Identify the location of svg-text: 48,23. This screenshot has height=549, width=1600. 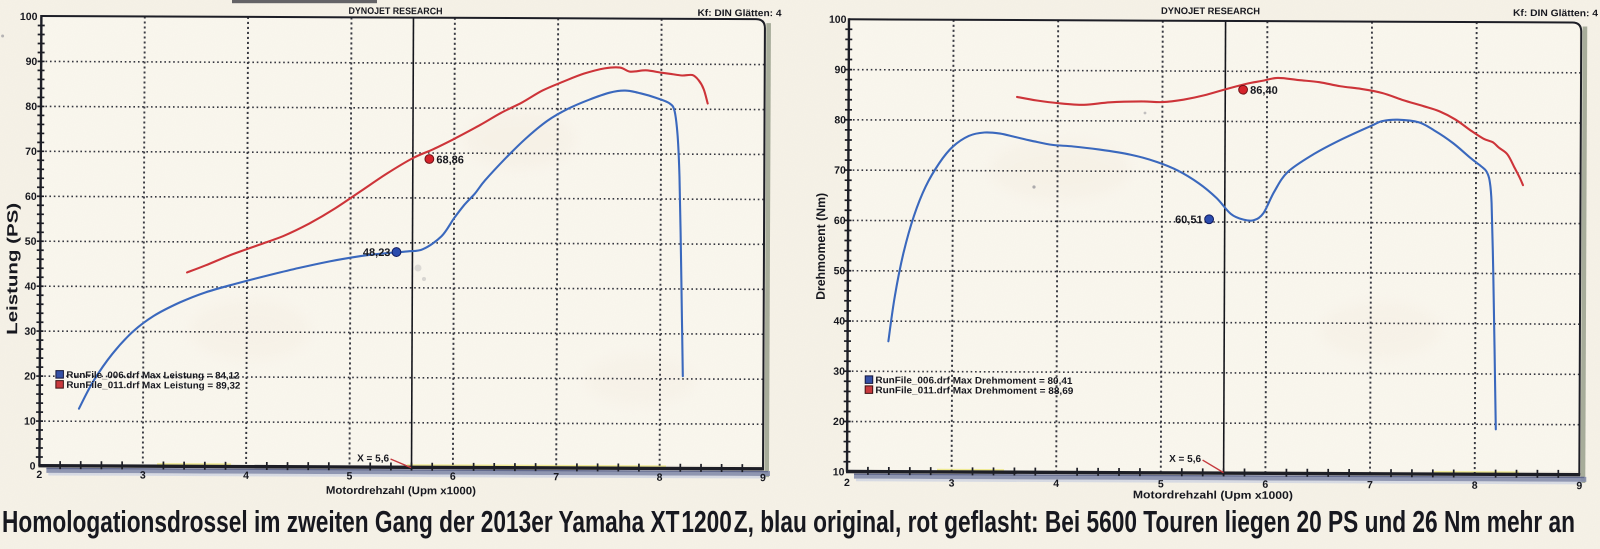
(377, 253).